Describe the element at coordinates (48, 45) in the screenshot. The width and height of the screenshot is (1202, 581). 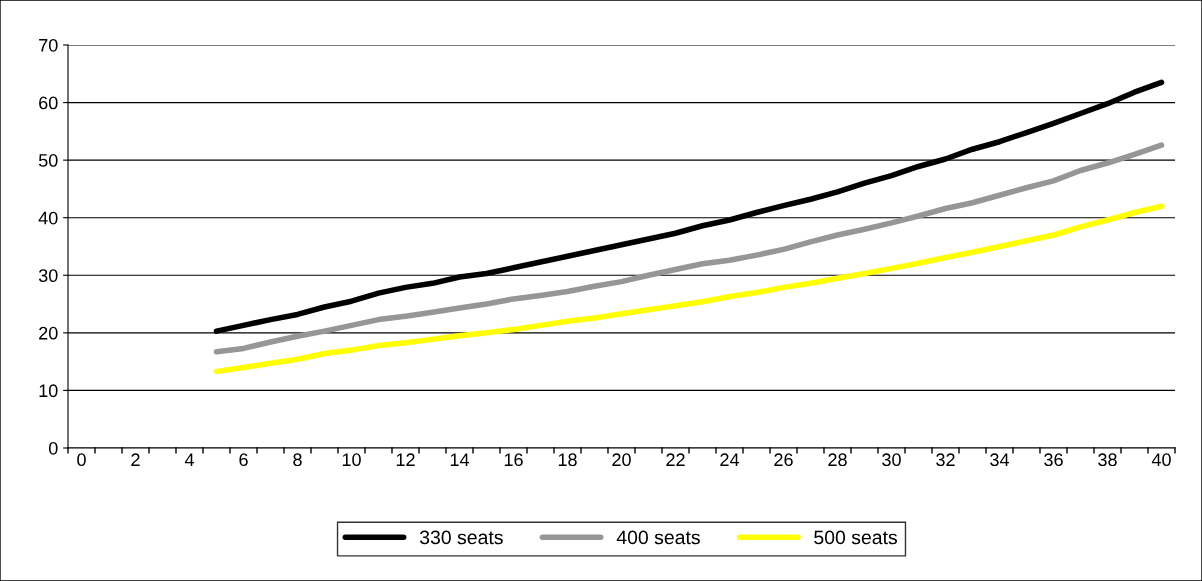
I see `y-tick-label: 70` at that location.